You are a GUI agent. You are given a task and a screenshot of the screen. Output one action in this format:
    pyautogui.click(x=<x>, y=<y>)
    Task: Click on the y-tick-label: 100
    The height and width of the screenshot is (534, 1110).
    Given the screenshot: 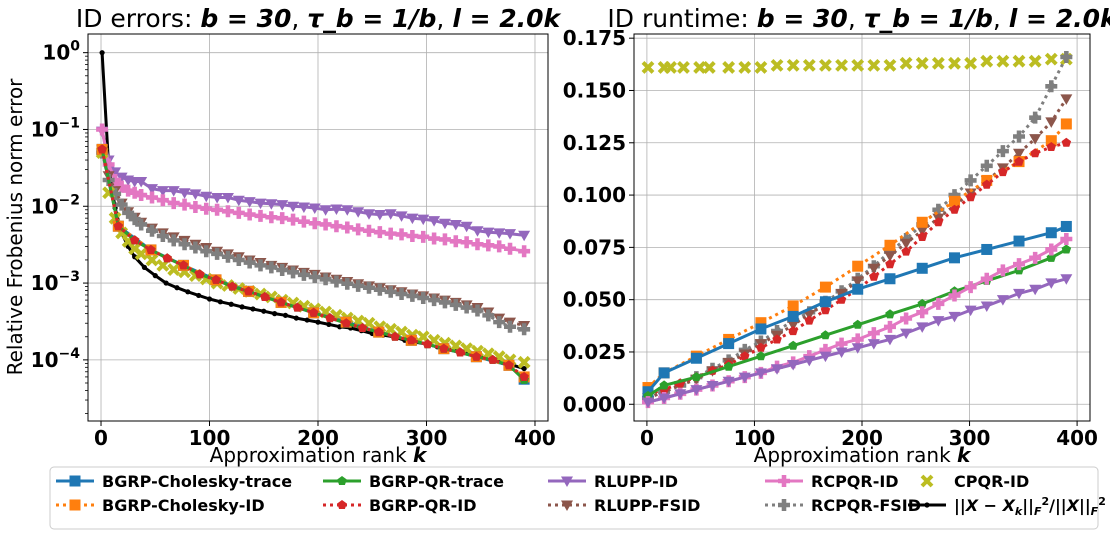 What is the action you would take?
    pyautogui.click(x=61, y=52)
    